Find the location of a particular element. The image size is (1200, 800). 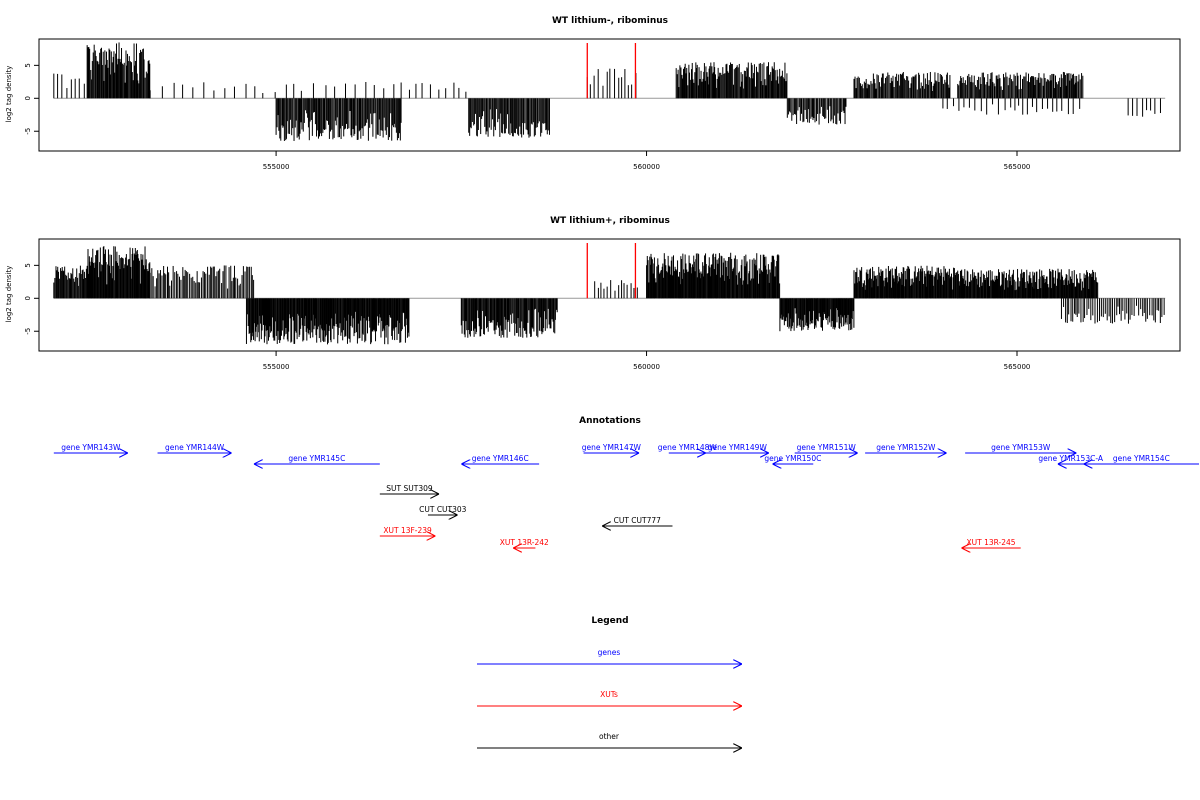

feature-gene: gene YMR150C is located at coordinates (792, 459).